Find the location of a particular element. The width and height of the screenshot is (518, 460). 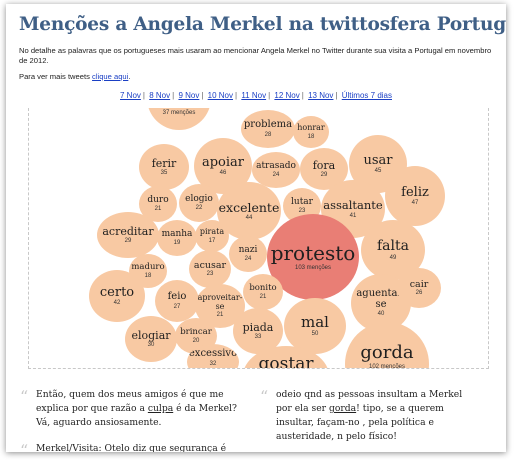

bubble-count: 35 is located at coordinates (164, 173).